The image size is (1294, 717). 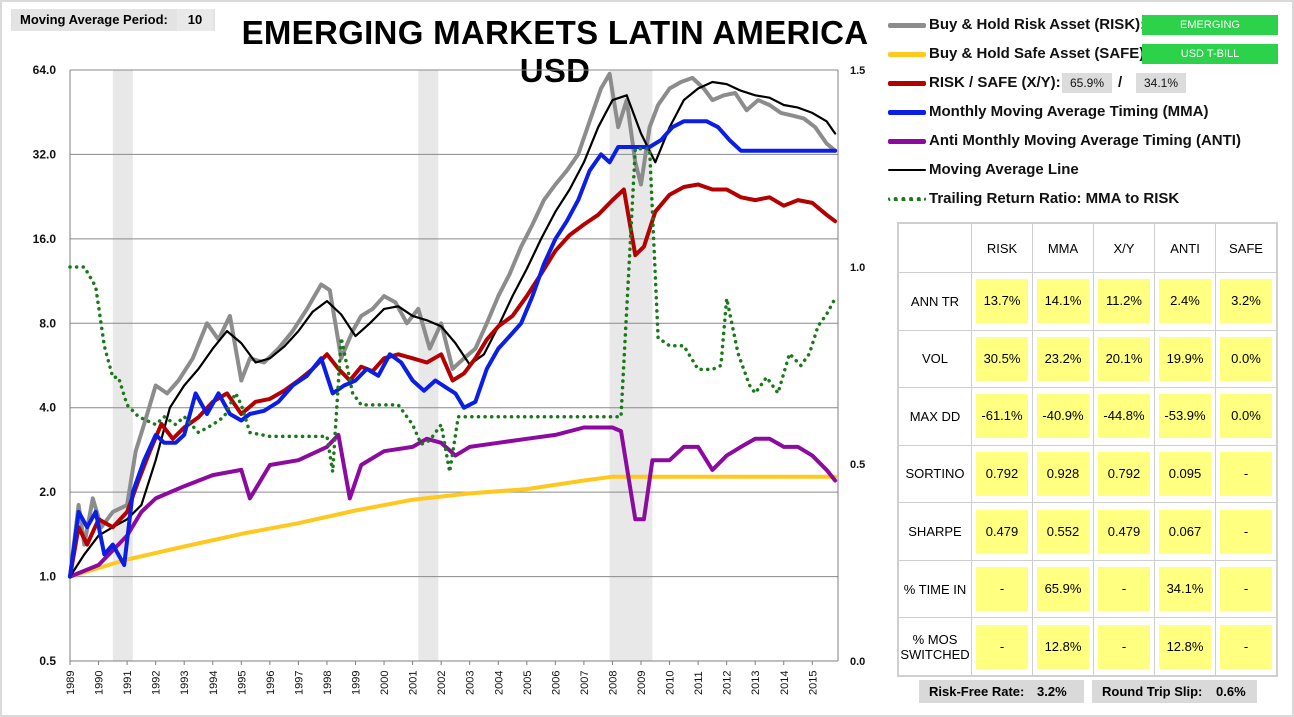 I want to click on stats-cell-value: 30.5%, so click(x=1002, y=358).